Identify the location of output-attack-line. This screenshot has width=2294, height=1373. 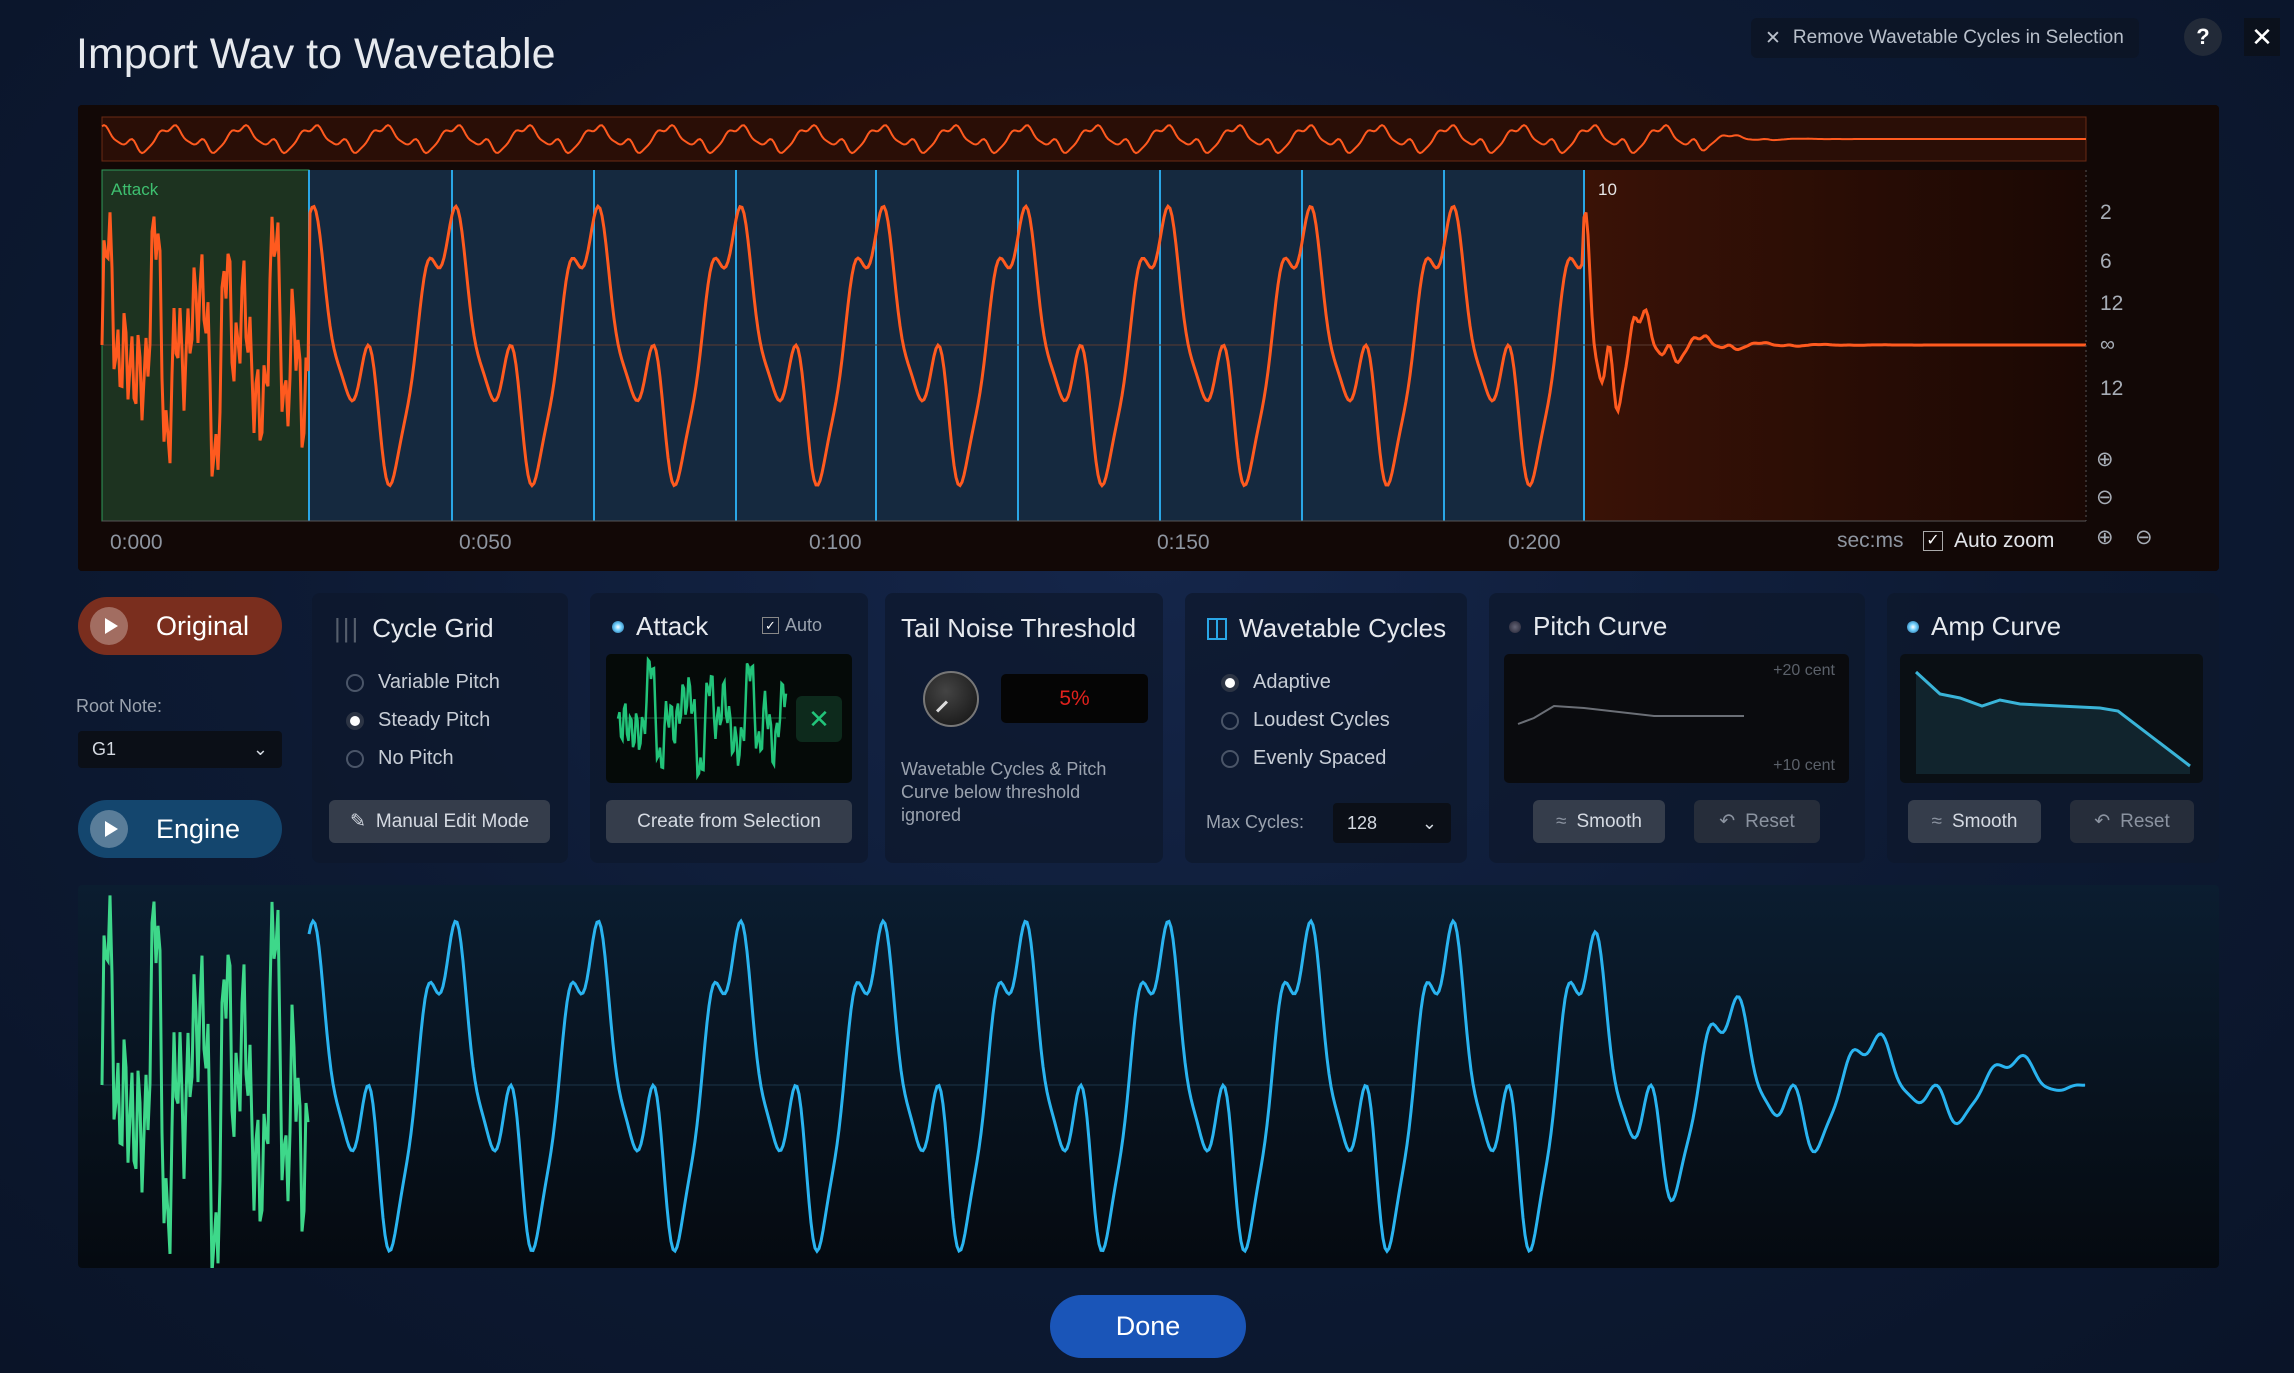
(205, 1081).